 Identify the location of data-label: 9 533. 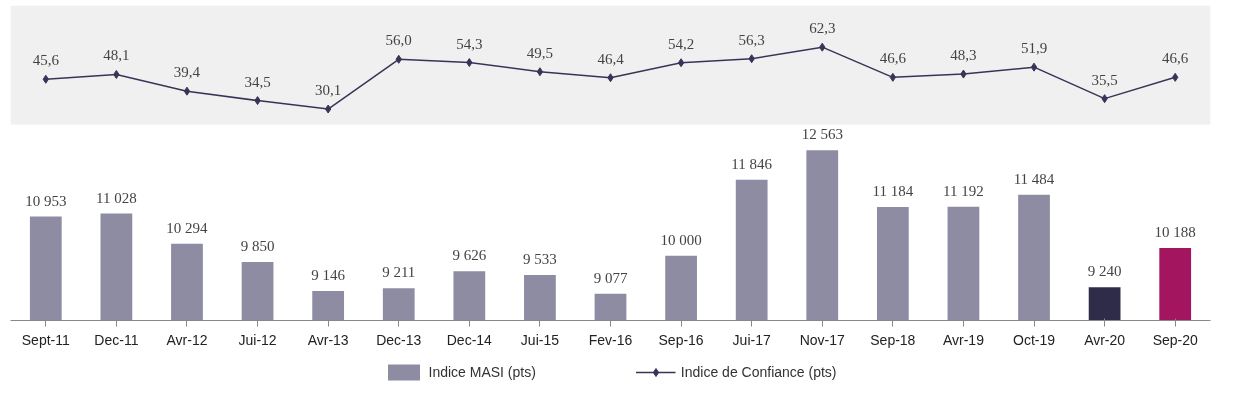
(540, 259).